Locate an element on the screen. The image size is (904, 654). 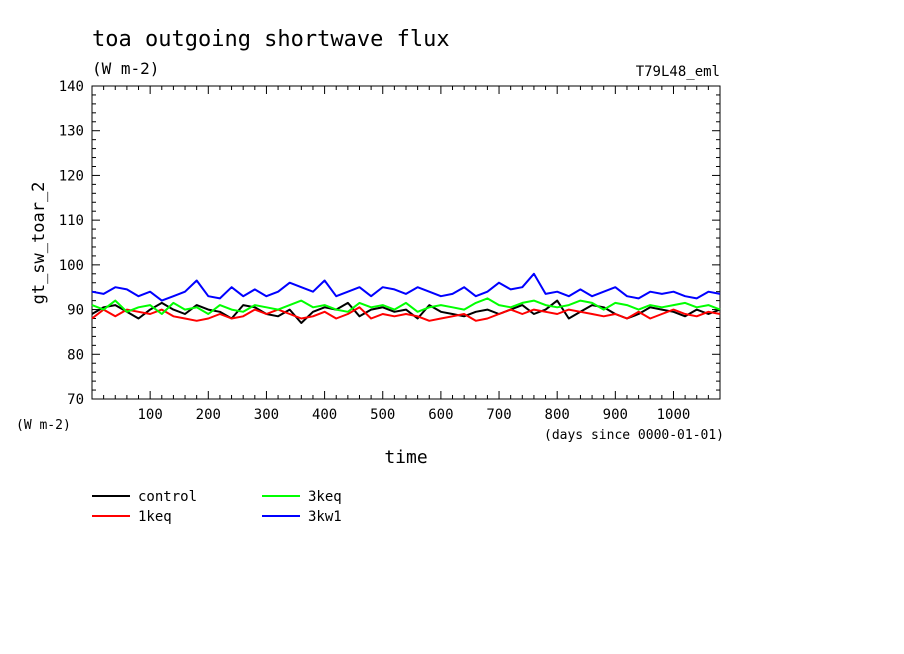
y-tick-label: 120 is located at coordinates (71, 176).